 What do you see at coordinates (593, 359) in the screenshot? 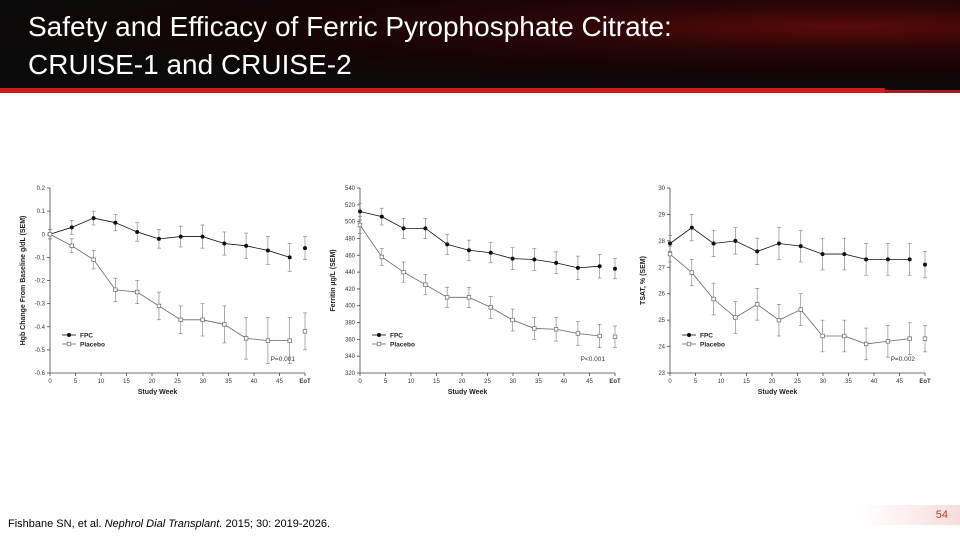
I see `p-value-label: P<0.001` at bounding box center [593, 359].